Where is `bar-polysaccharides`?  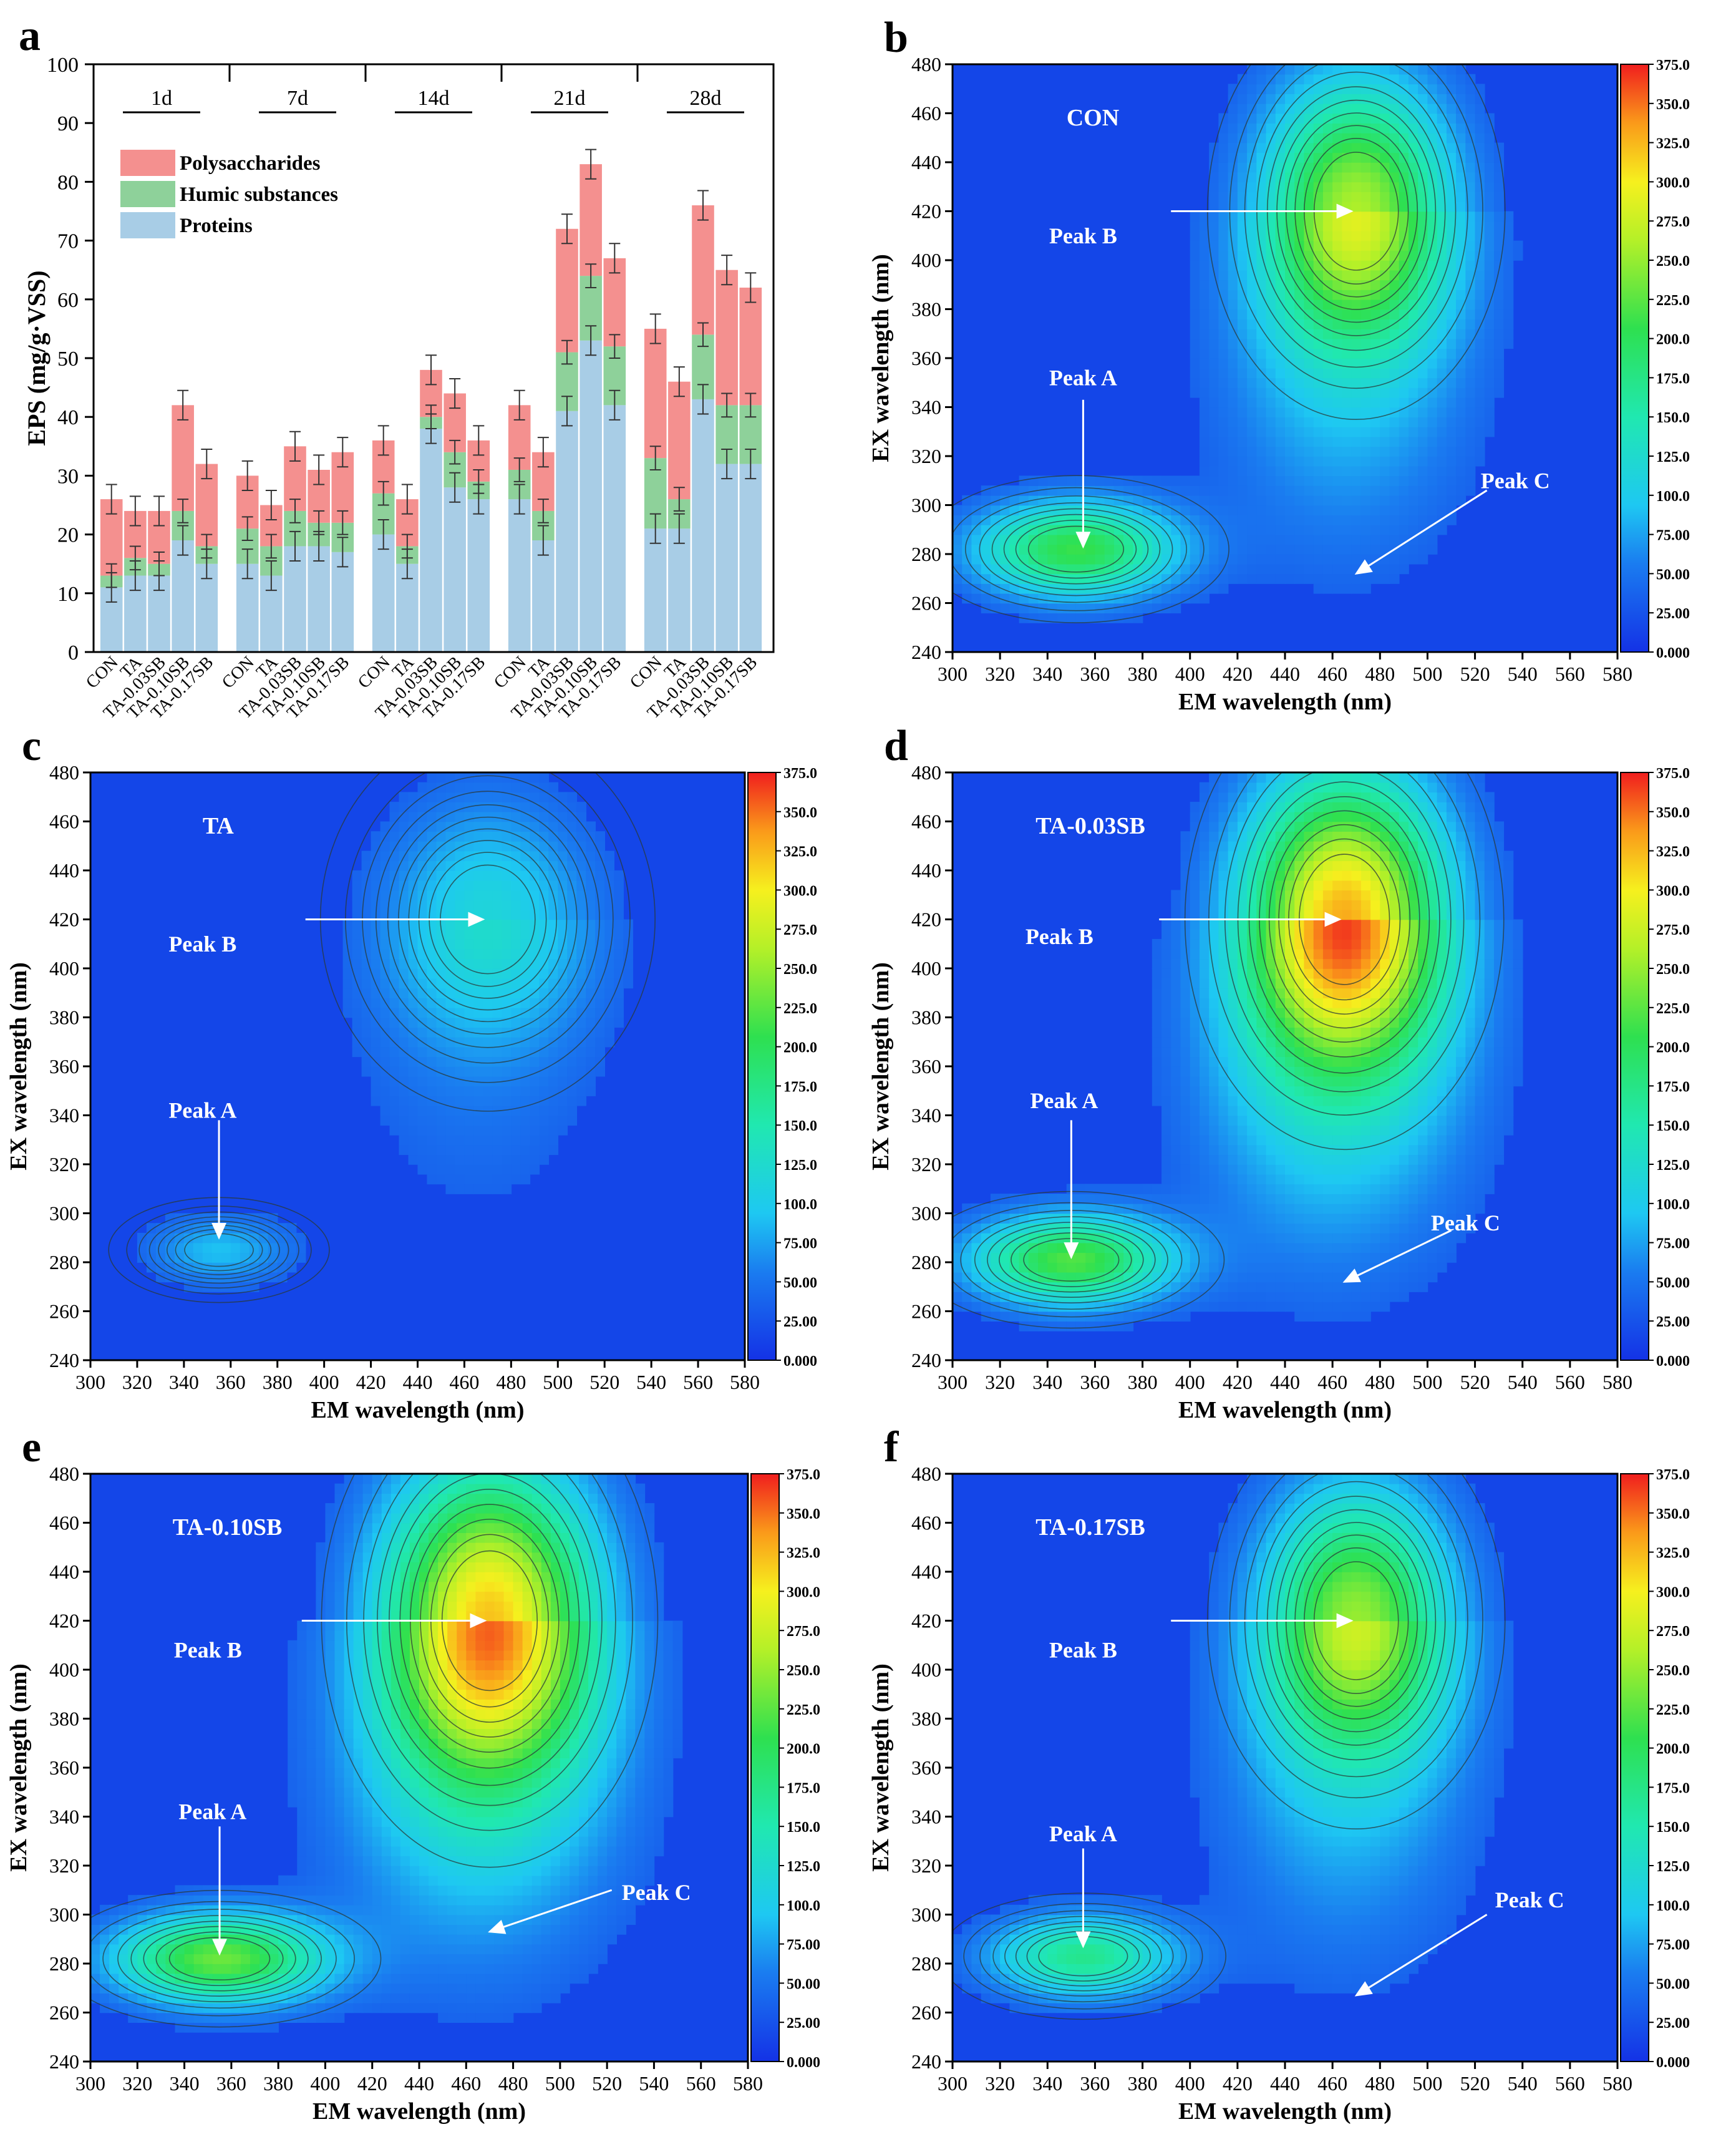 bar-polysaccharides is located at coordinates (727, 338).